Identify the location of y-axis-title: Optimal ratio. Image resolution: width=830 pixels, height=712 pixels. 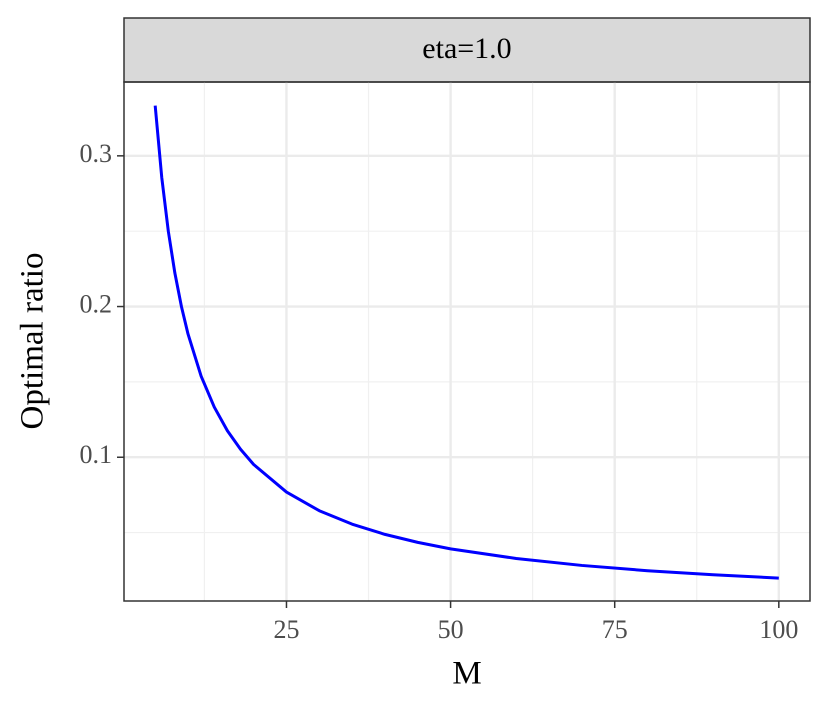
(33, 341).